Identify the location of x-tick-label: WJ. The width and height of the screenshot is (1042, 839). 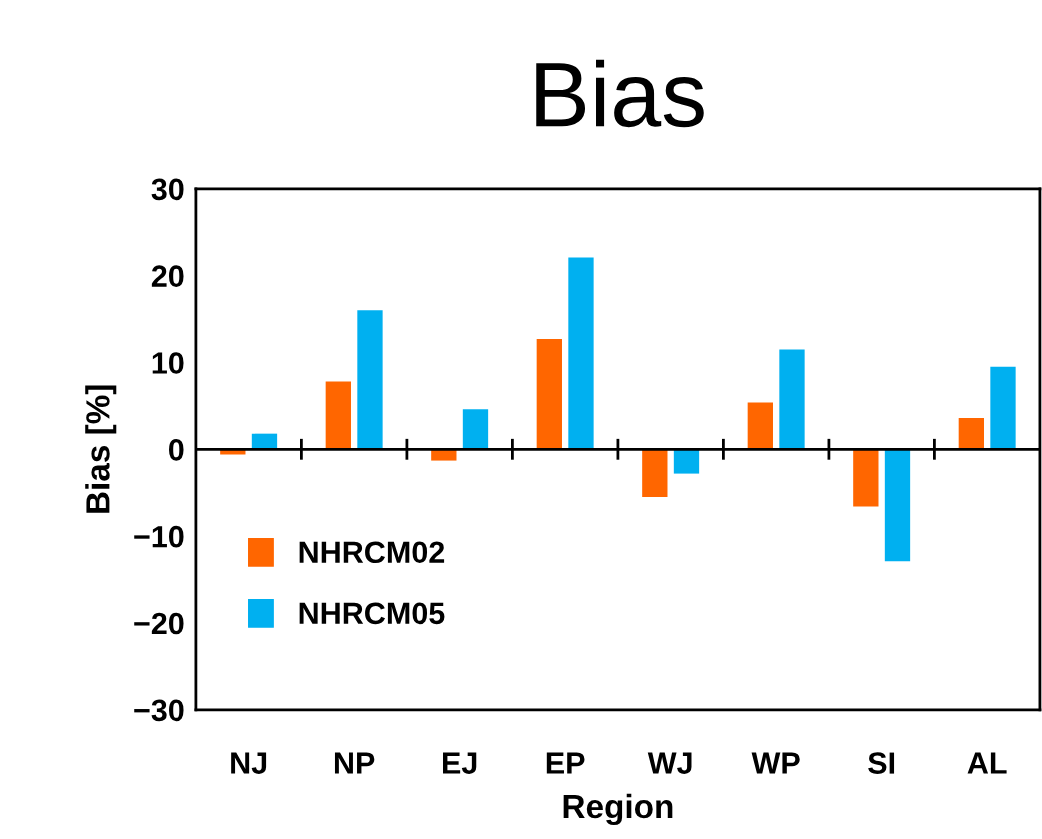
(669, 763).